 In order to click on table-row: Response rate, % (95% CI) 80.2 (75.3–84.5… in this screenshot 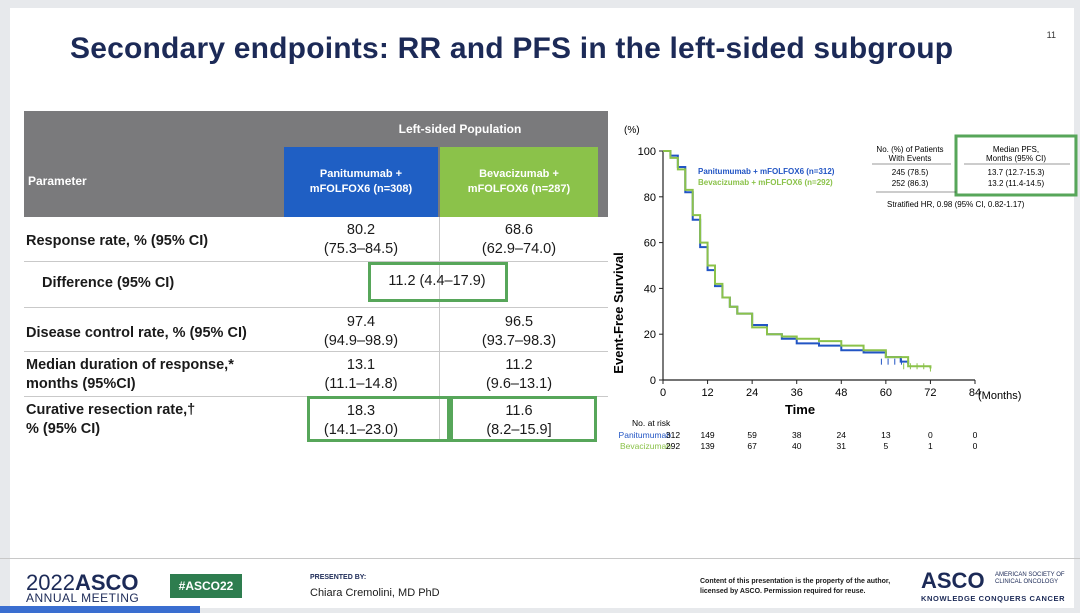, I will do `click(316, 239)`.